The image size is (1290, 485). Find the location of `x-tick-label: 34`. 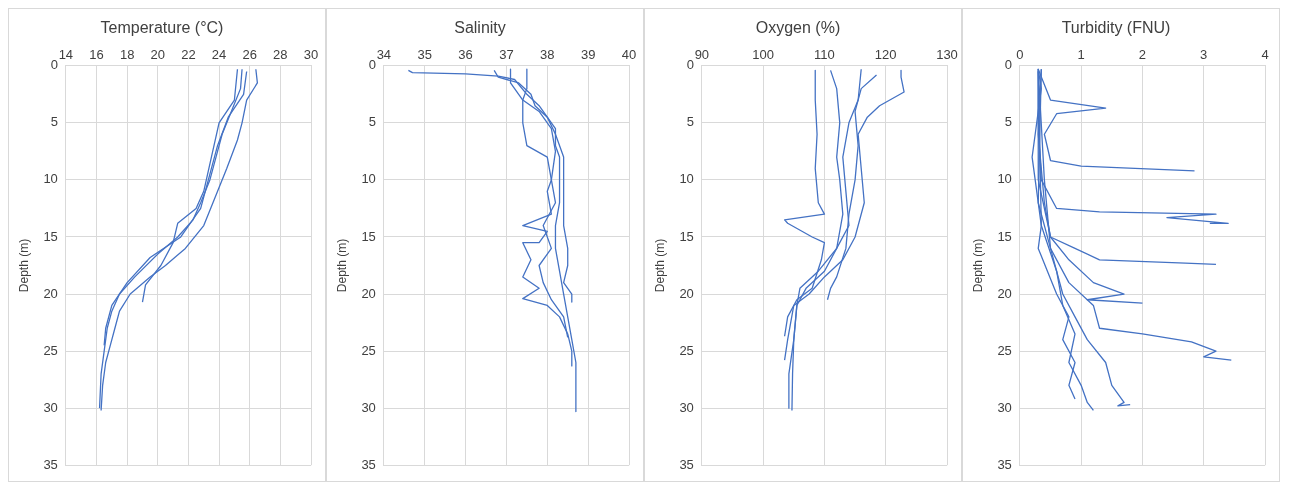

x-tick-label: 34 is located at coordinates (384, 54).